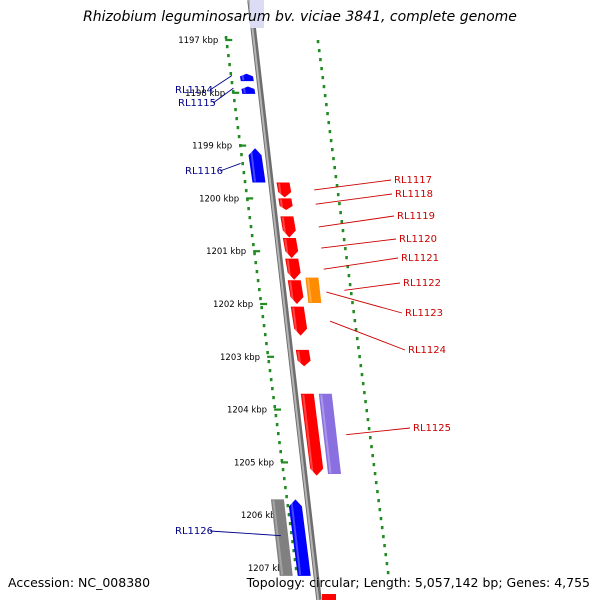 This screenshot has width=600, height=600. Describe the element at coordinates (432, 428) in the screenshot. I see `gene-label: RL1125` at that location.